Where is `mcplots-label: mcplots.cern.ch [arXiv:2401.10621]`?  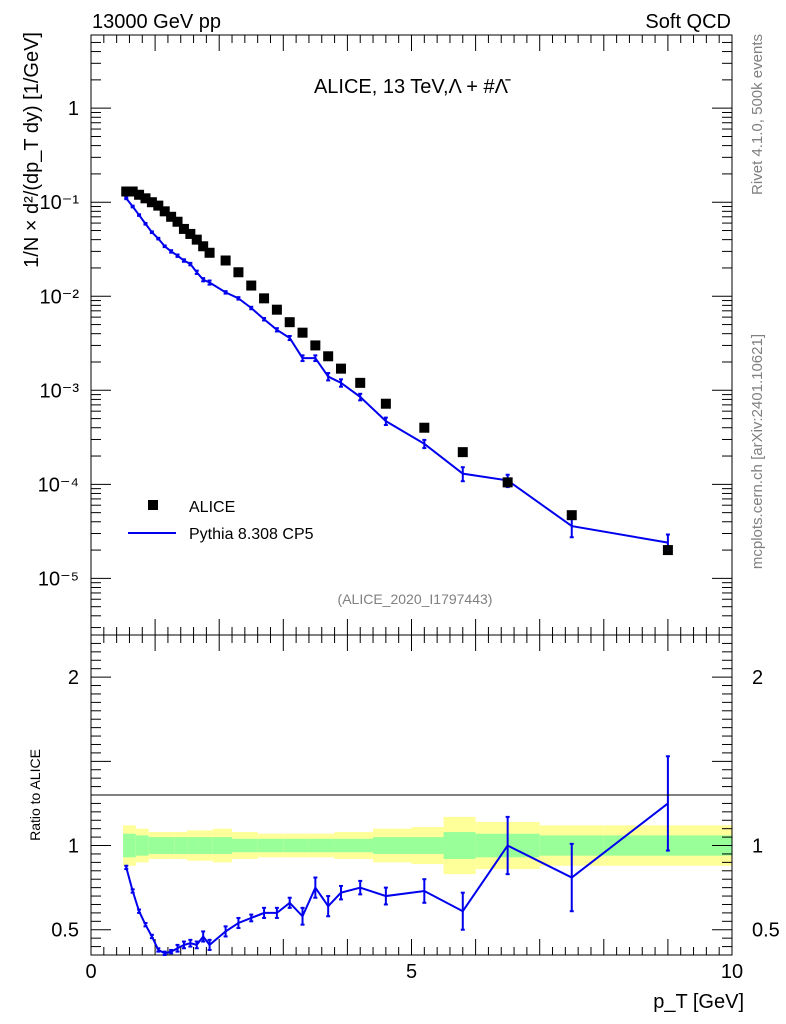
mcplots-label: mcplots.cern.ch [arXiv:2401.10621] is located at coordinates (757, 451).